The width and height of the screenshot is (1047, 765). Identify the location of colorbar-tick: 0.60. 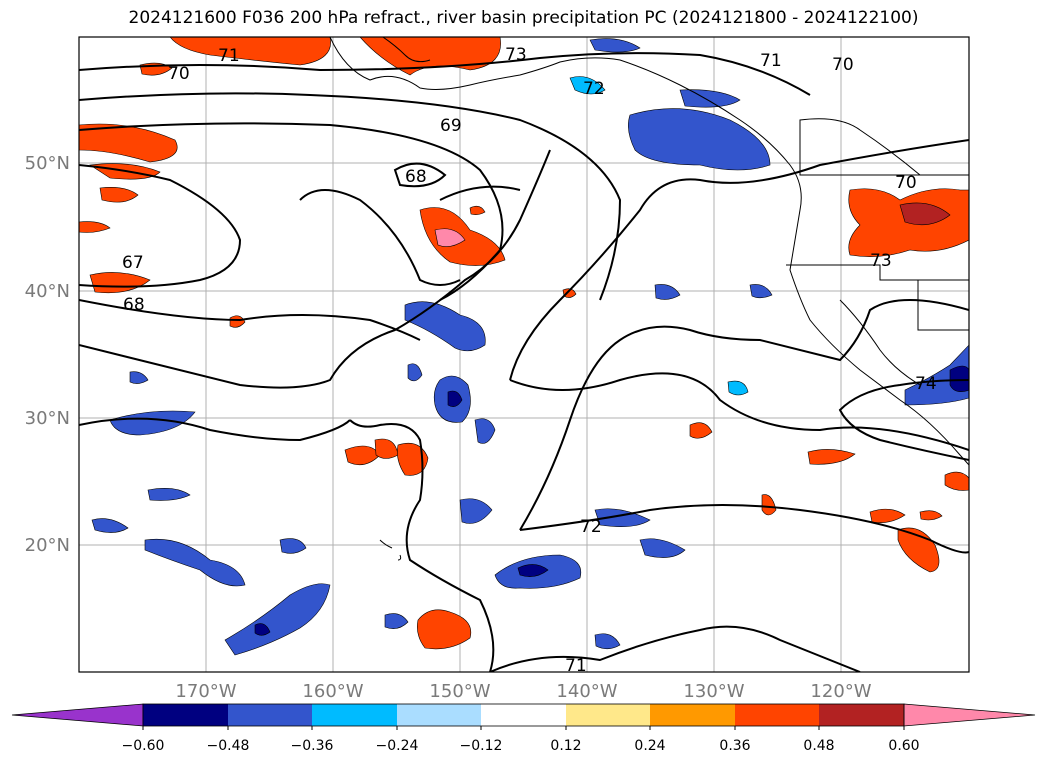
(903, 746).